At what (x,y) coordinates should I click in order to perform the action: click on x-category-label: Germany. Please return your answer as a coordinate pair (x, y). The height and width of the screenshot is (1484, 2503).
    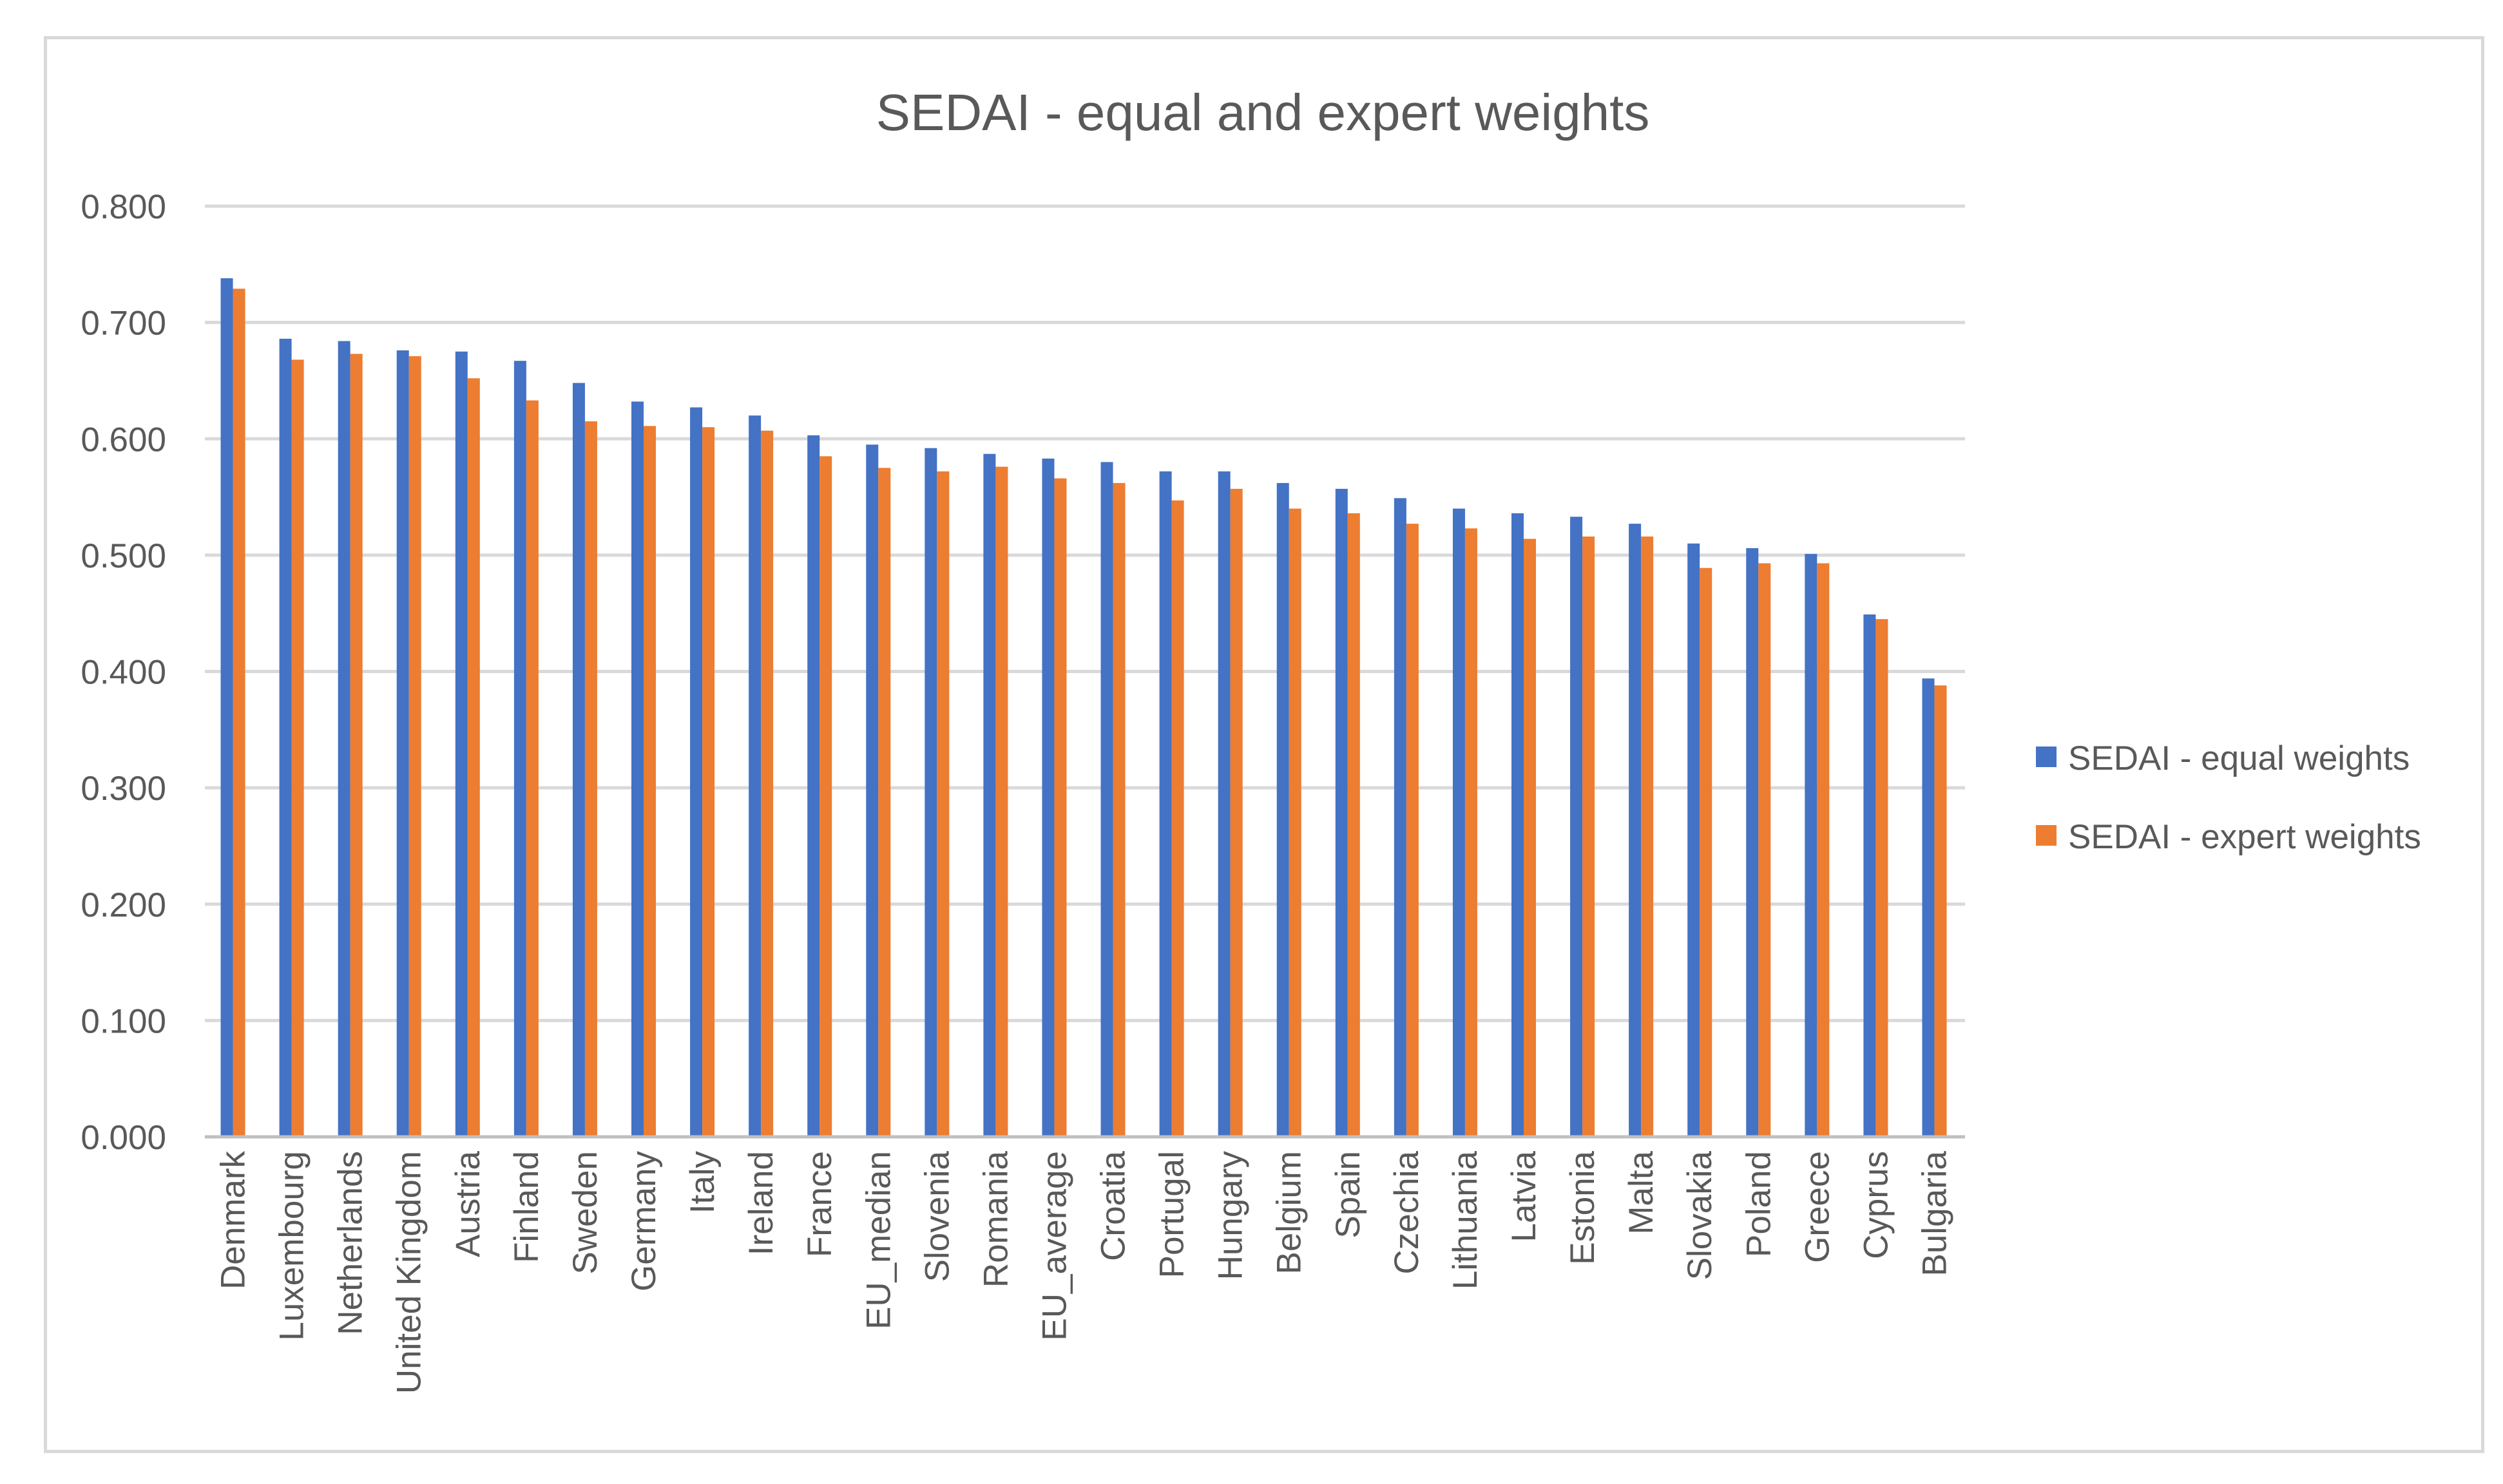
    Looking at the image, I should click on (644, 1221).